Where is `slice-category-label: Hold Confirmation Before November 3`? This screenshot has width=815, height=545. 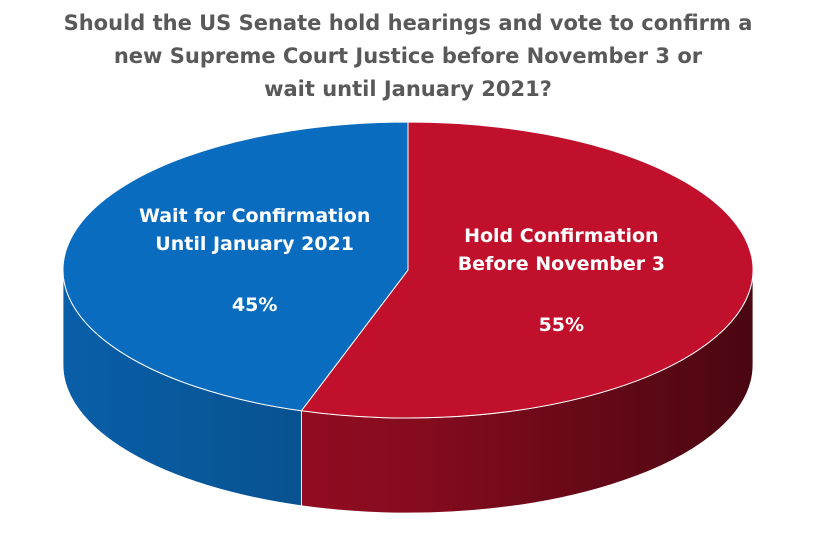
slice-category-label: Hold Confirmation Before November 3 is located at coordinates (561, 249).